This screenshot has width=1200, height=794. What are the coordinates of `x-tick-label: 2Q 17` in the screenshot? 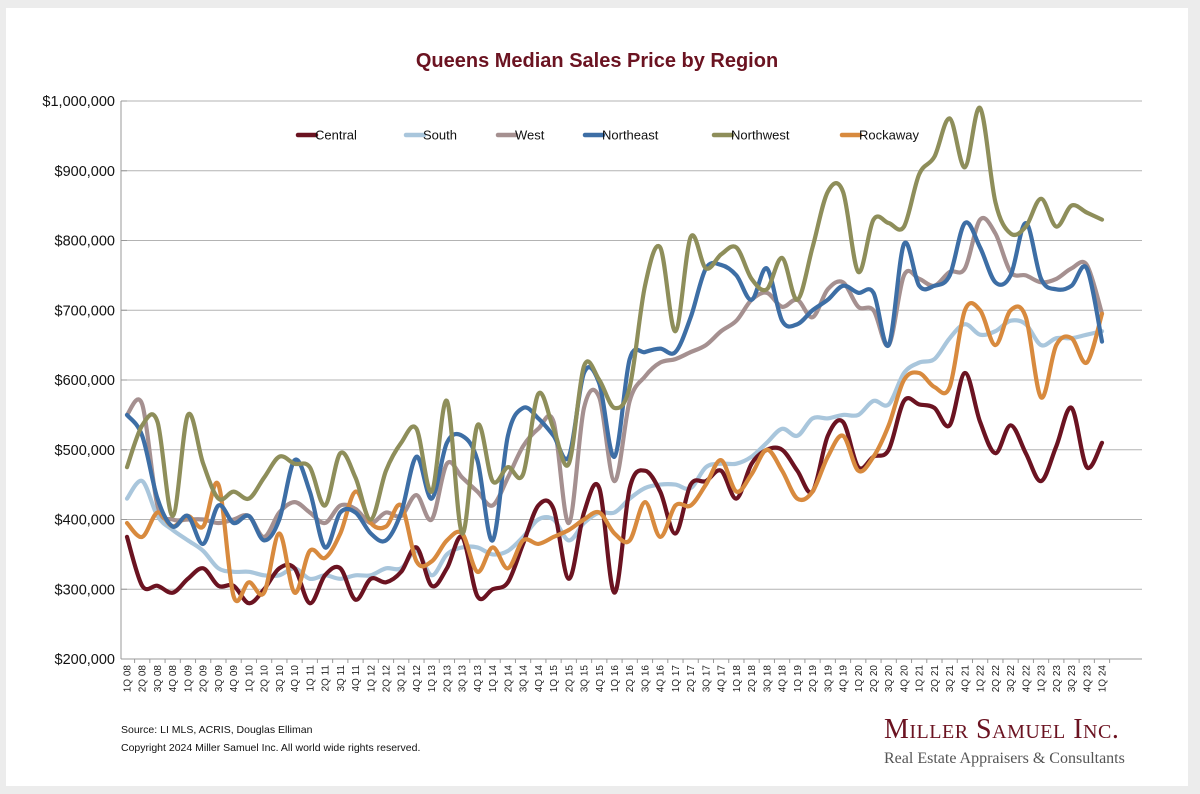 It's located at (691, 679).